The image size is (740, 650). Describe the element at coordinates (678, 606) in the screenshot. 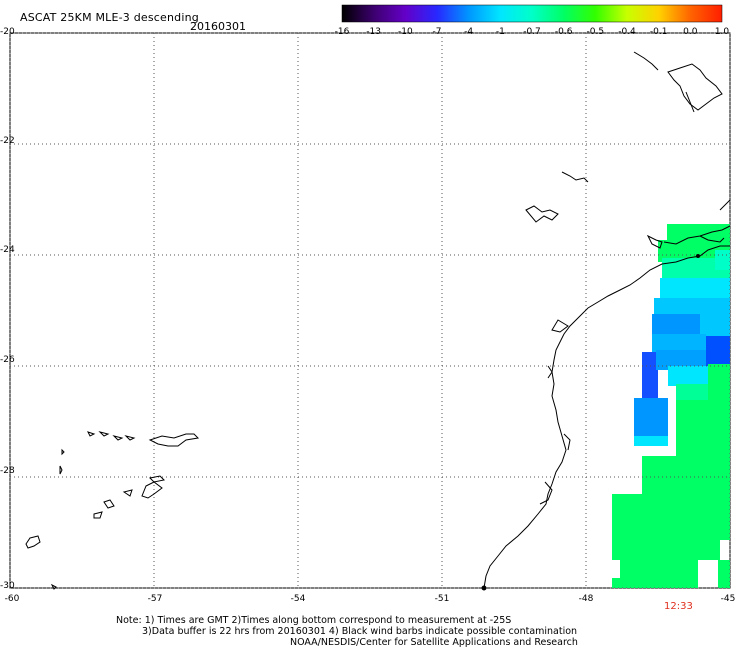

I see `pass-time: 12:33` at that location.